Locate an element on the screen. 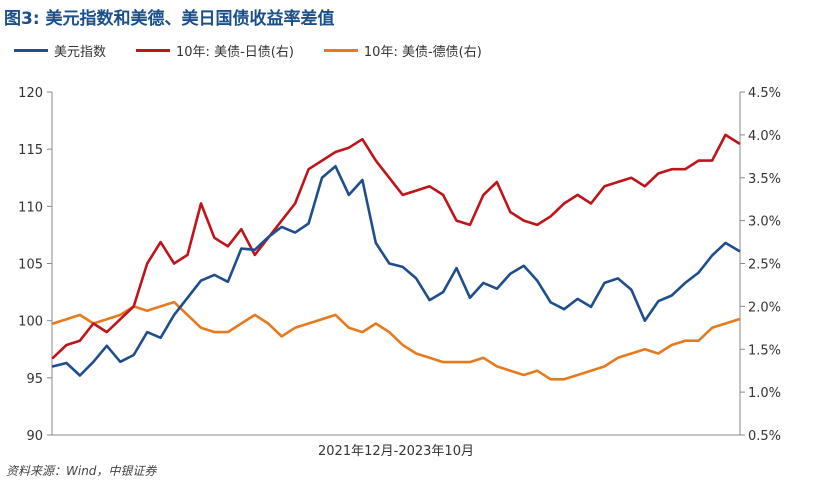 The image size is (814, 492). legend-label-us-de-spread: 10年: 美债-德债(右) is located at coordinates (422, 52).